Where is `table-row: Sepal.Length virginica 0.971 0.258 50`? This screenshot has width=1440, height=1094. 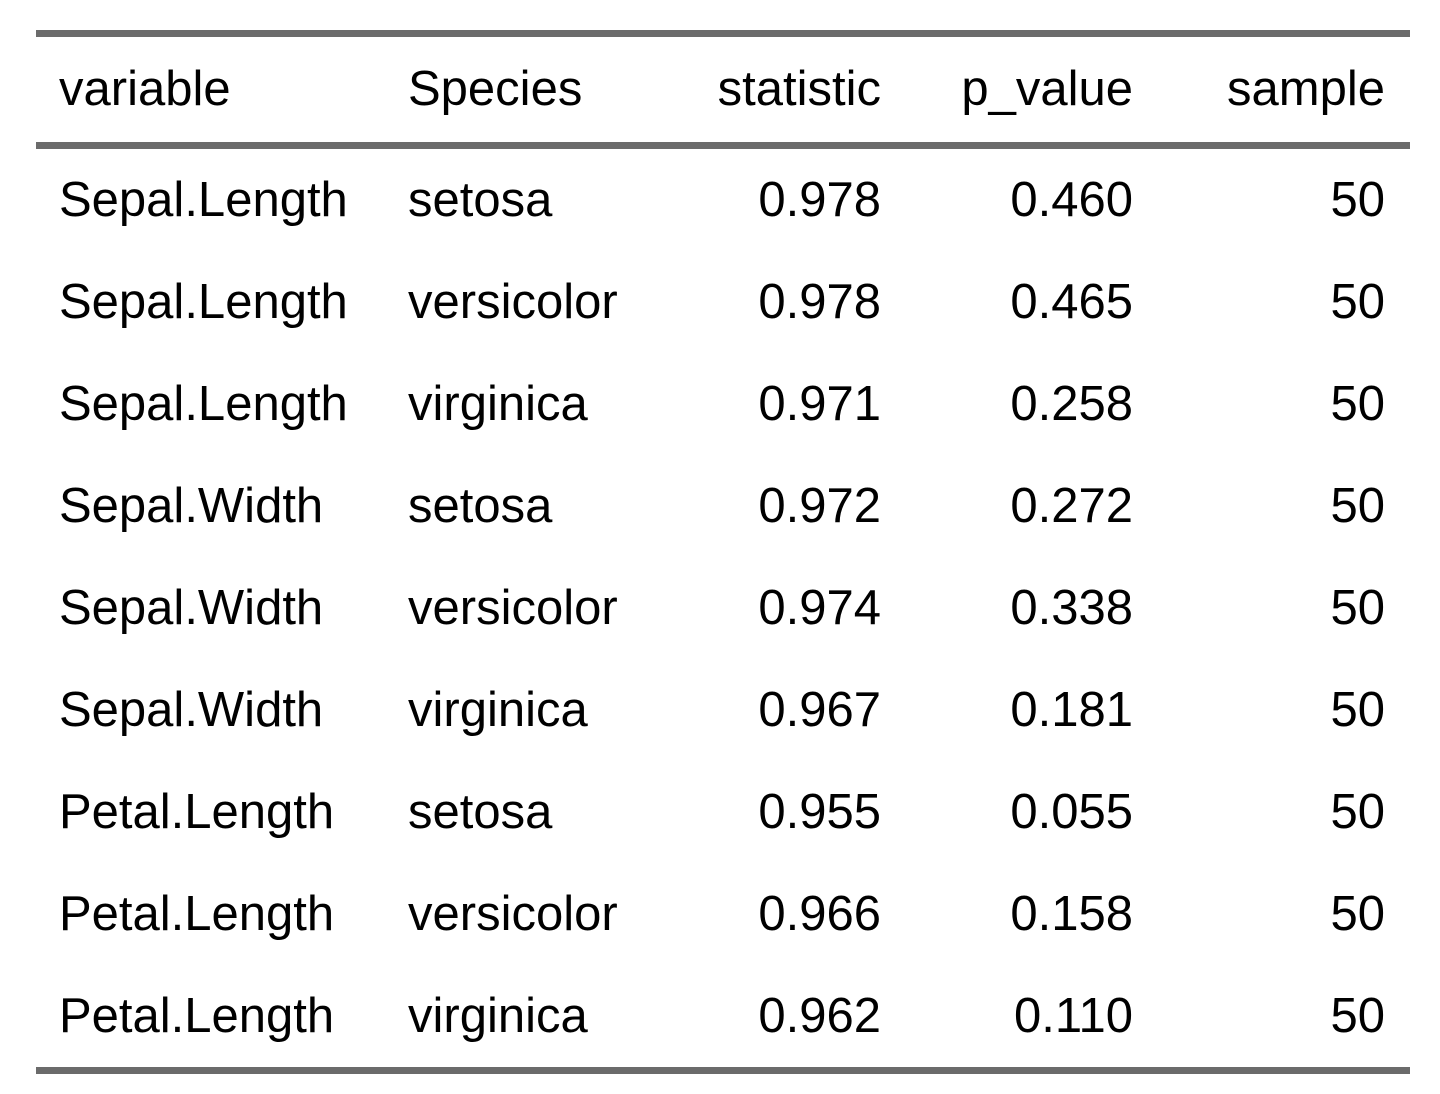 table-row: Sepal.Length virginica 0.971 0.258 50 is located at coordinates (723, 404).